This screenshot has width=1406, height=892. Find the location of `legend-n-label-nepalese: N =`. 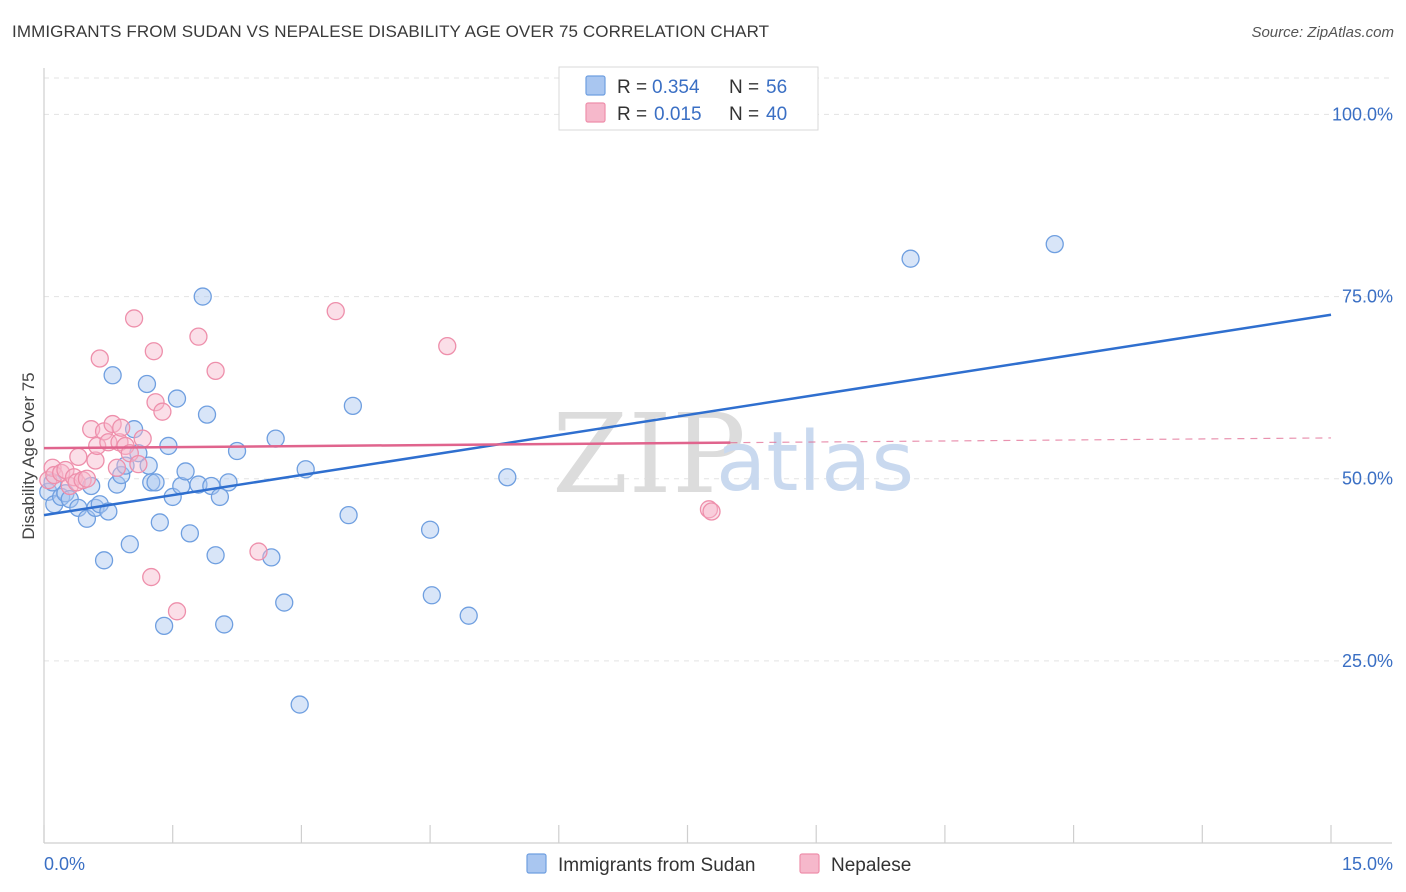

legend-n-label-nepalese: N = is located at coordinates (744, 114).